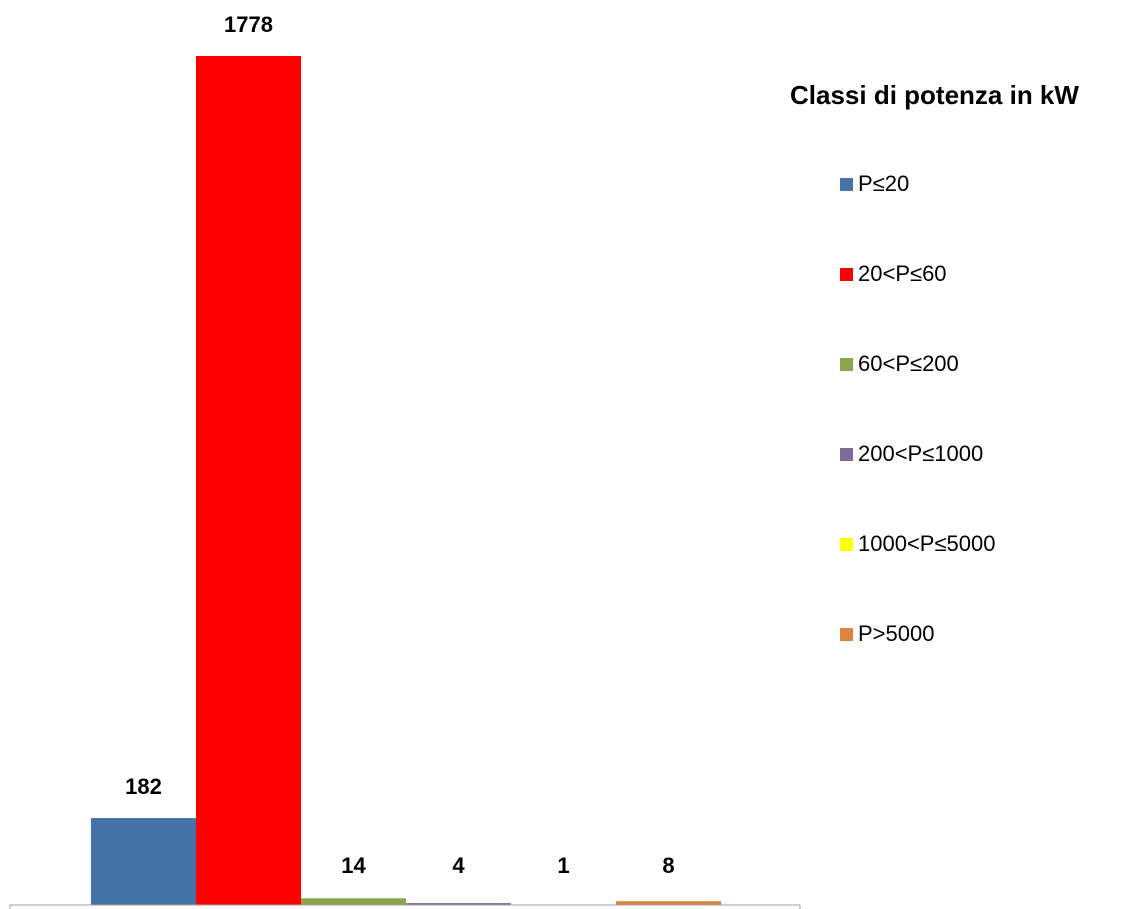 Image resolution: width=1147 pixels, height=909 pixels. I want to click on legend-label: P≤20, so click(883, 183).